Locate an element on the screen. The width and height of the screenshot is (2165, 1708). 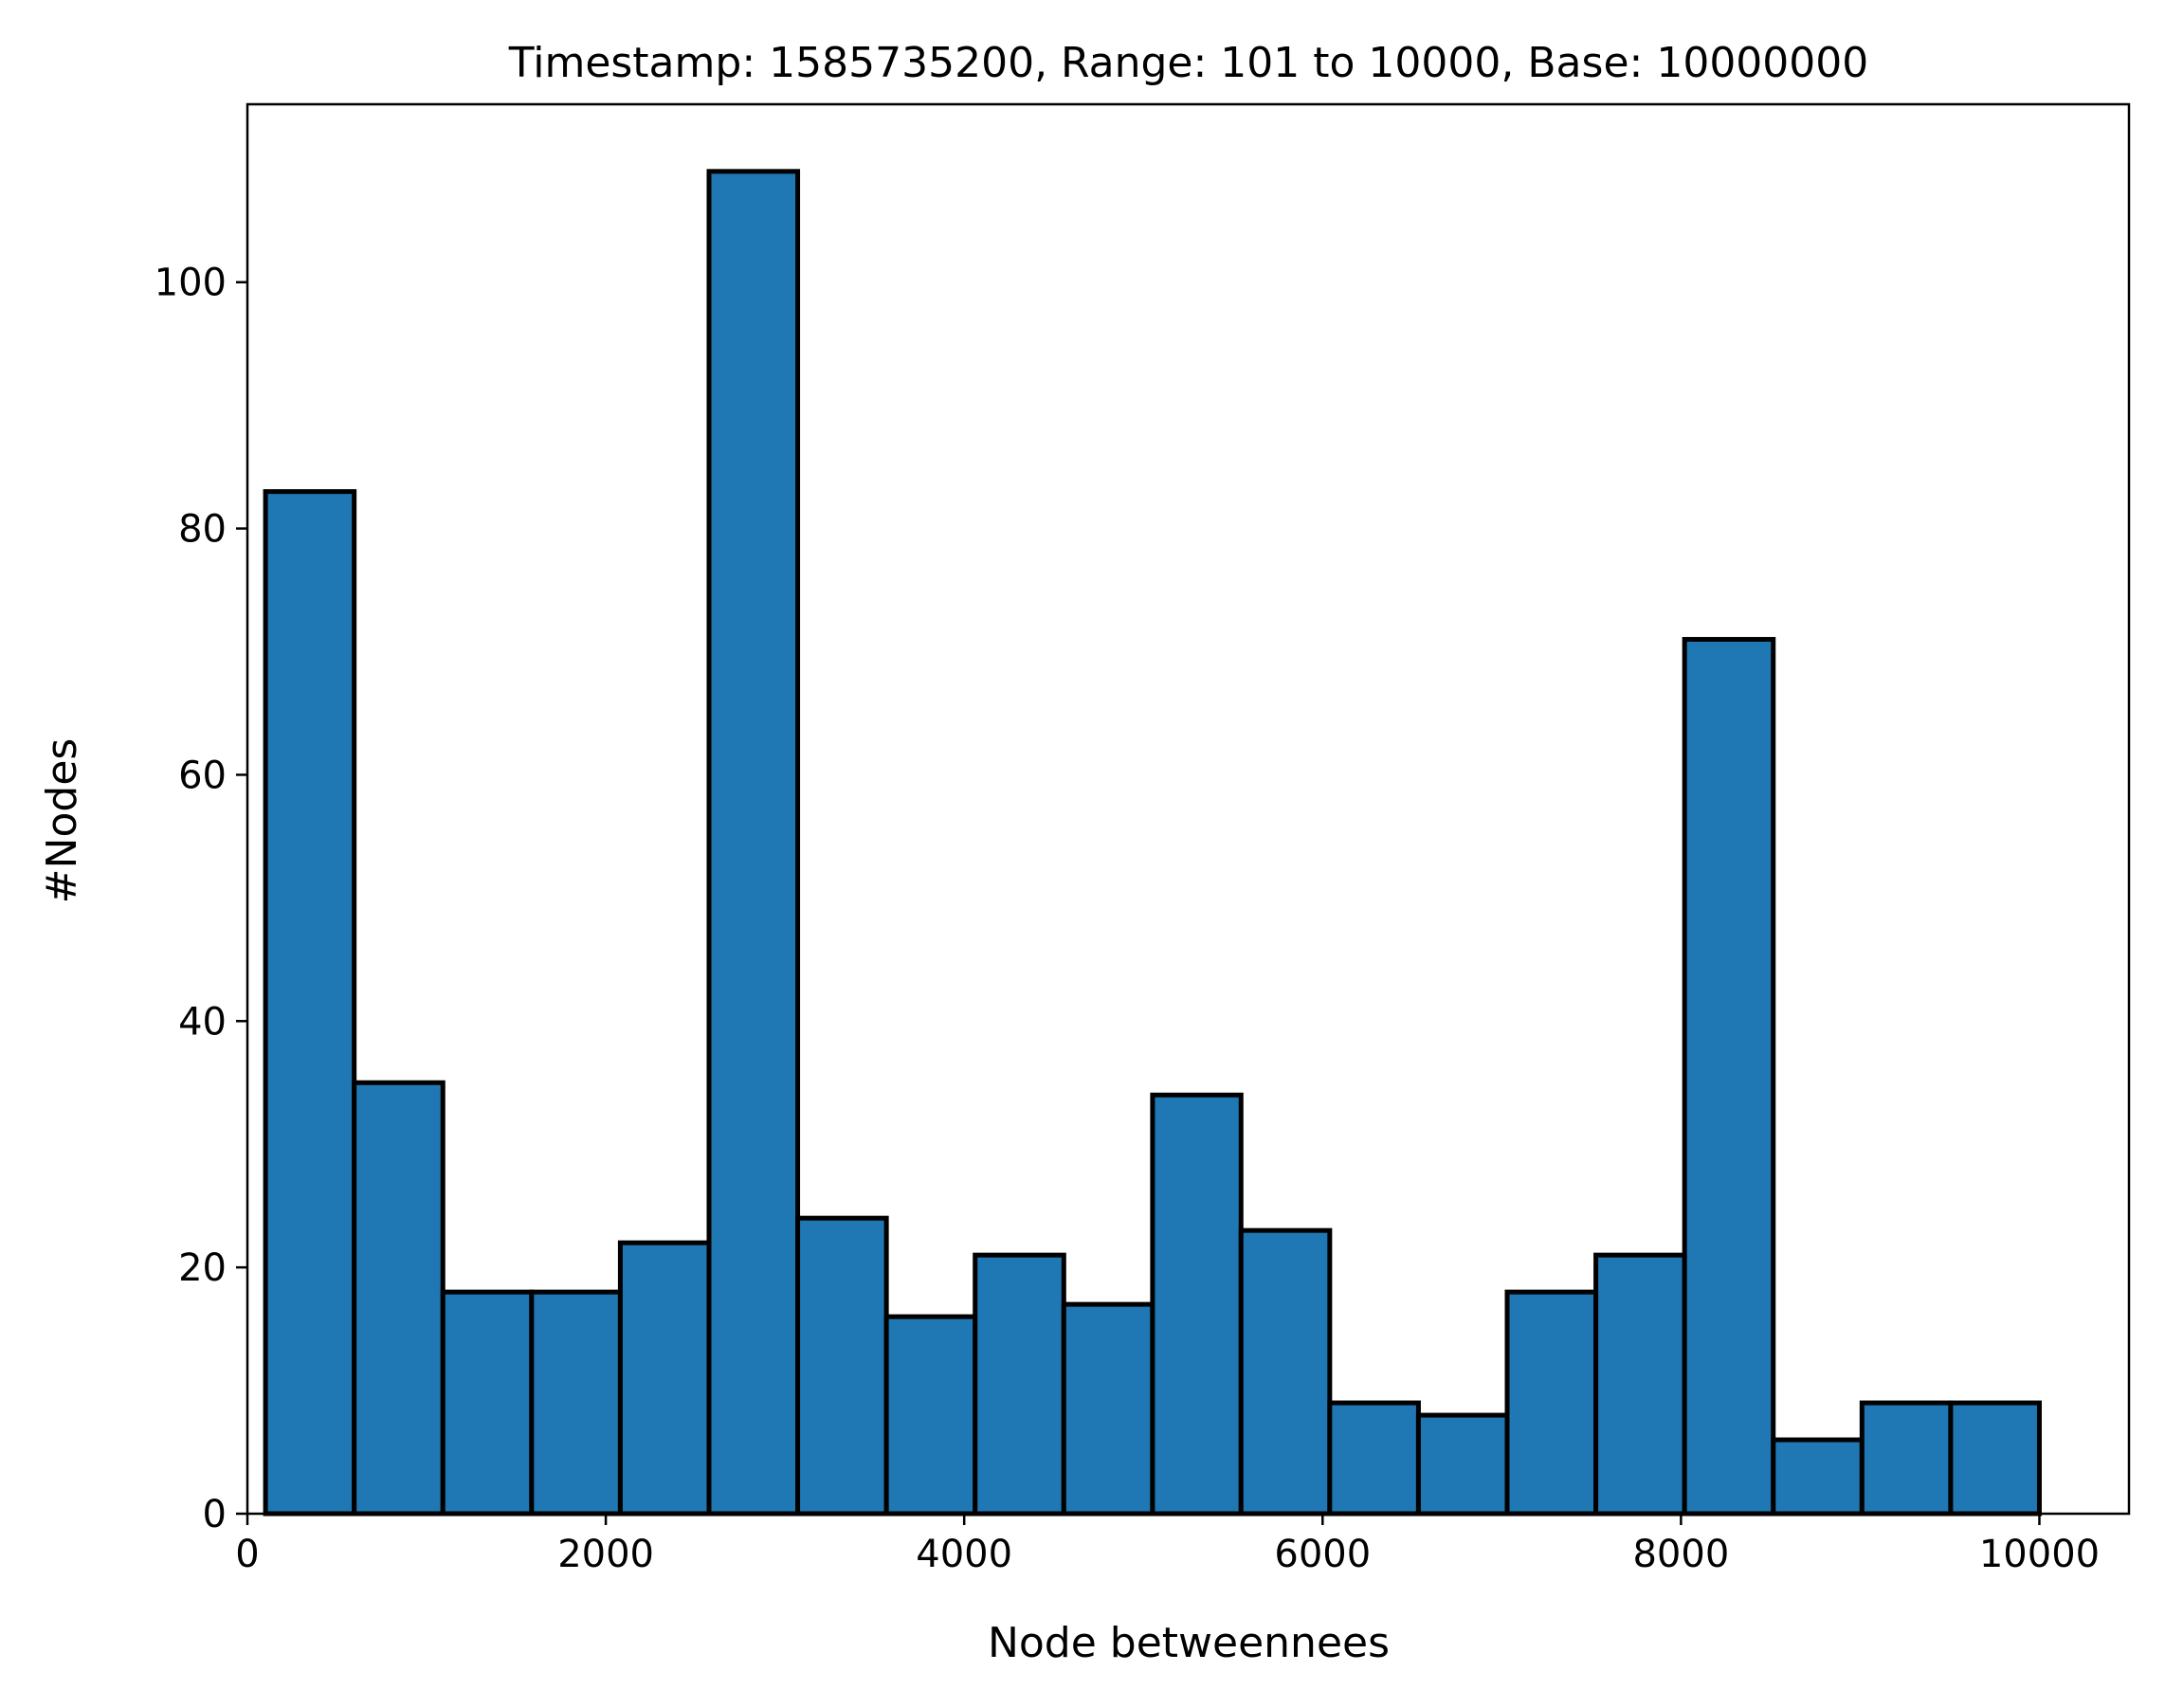
y-tick-label: 20 is located at coordinates (202, 1268).